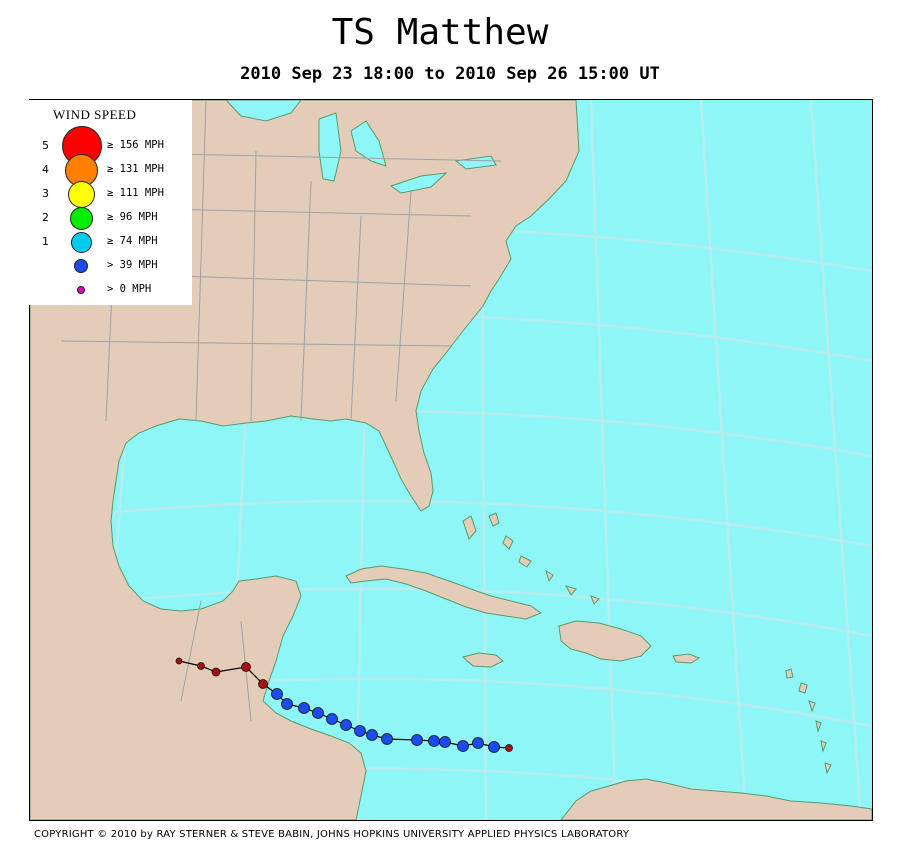 The width and height of the screenshot is (900, 850). I want to click on land-bahamas, so click(531, 558).